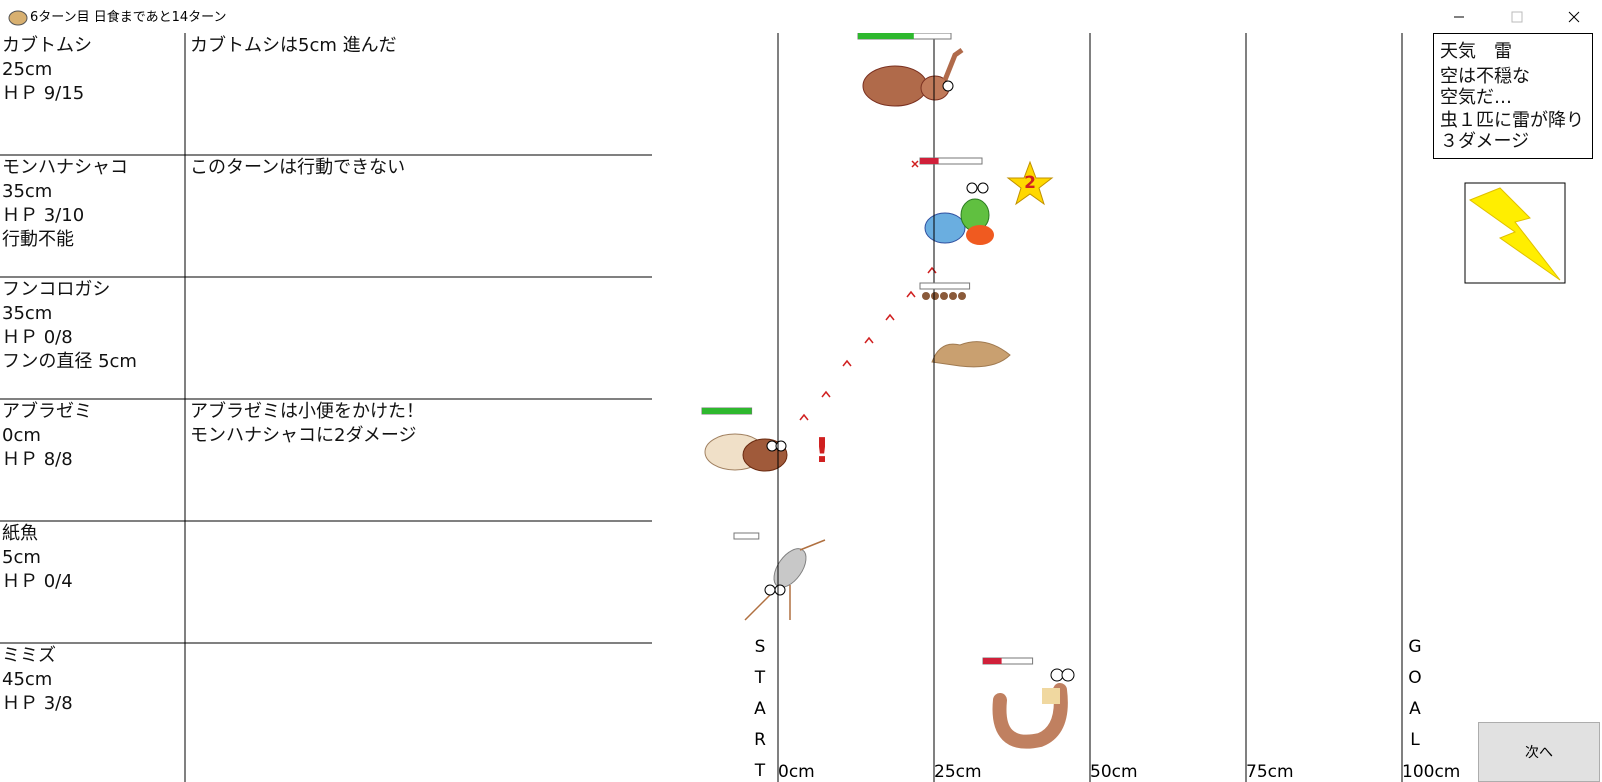  I want to click on earthworm-sprite, so click(1033, 708).